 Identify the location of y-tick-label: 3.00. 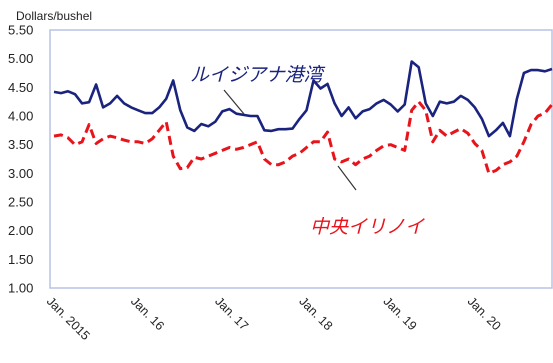
(20, 173).